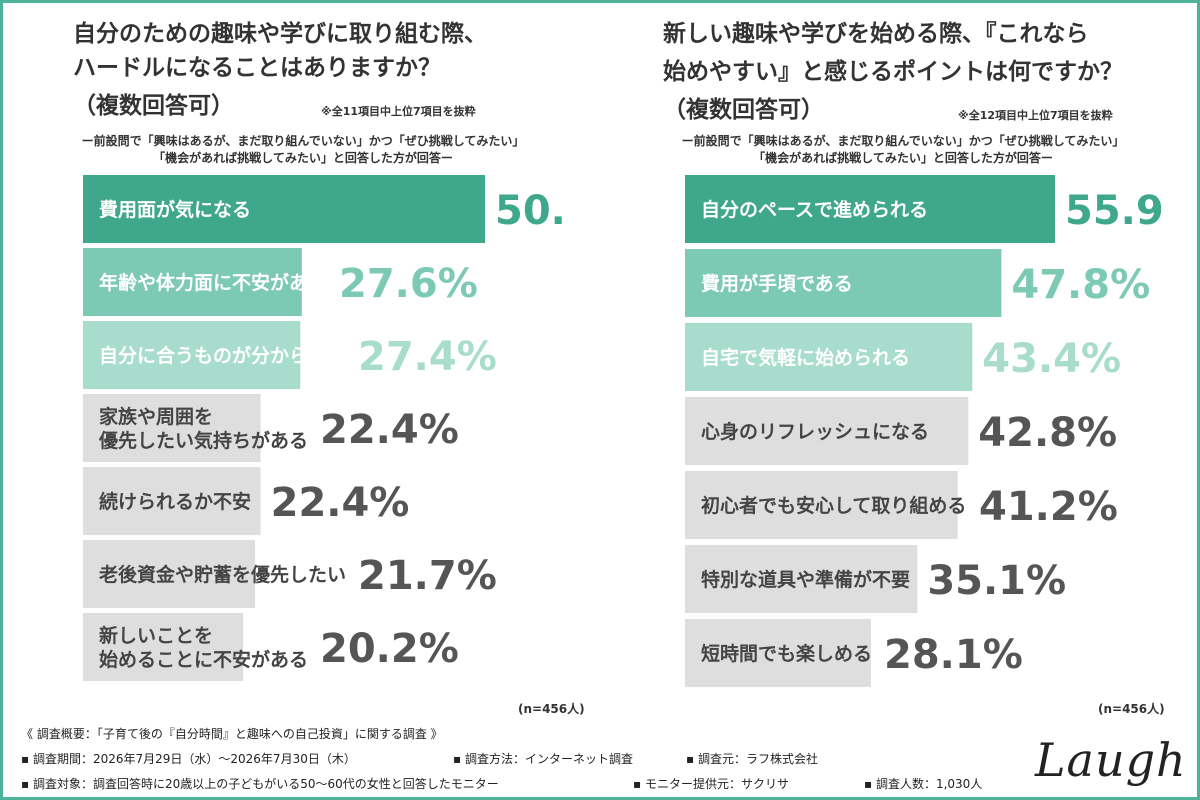 Image resolution: width=1200 pixels, height=800 pixels. Describe the element at coordinates (232, 734) in the screenshot. I see `survey-summary: 《 調査概要：「子育て後の『自分時間』と趣味への自己投資」に関する調査 》` at that location.